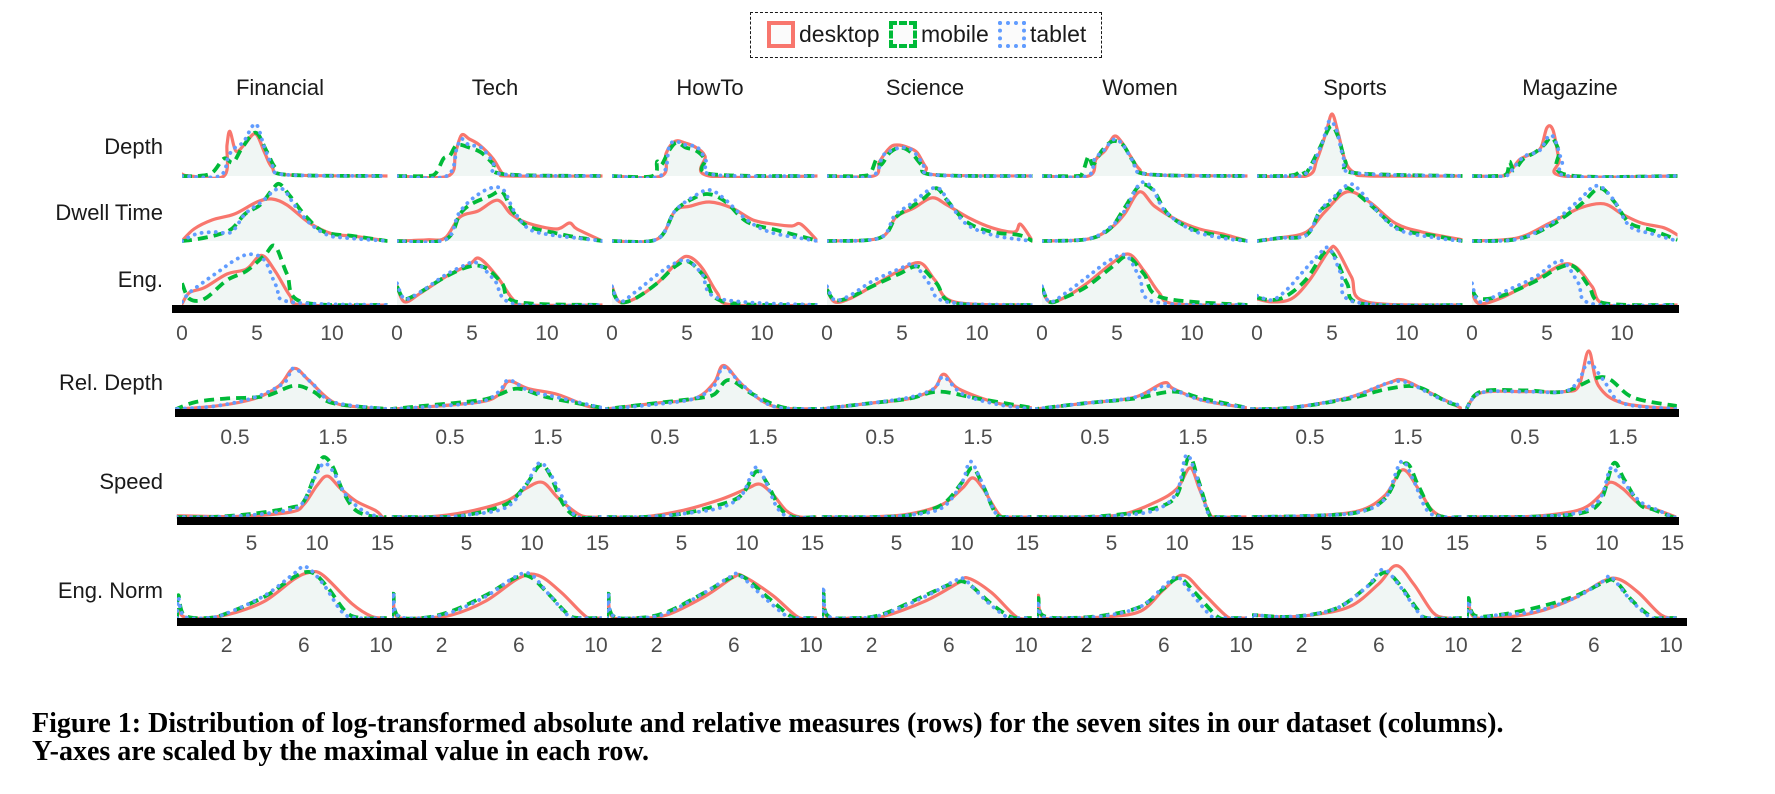  Describe the element at coordinates (519, 645) in the screenshot. I see `x-tick-label: 6` at that location.